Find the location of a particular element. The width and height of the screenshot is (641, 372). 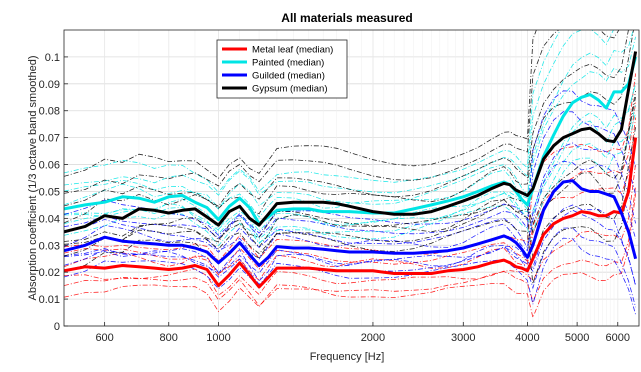

legend-label: Gypsum (median) is located at coordinates (290, 89).